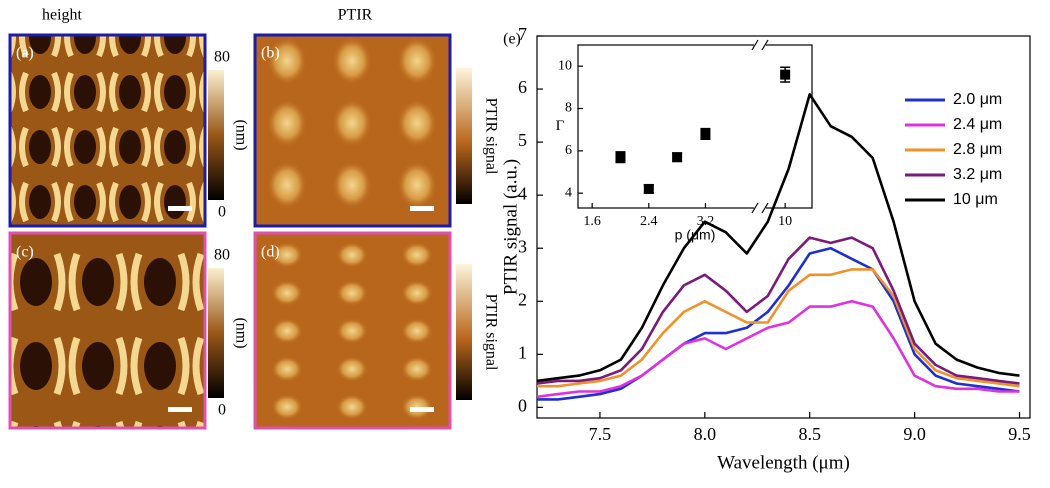 This screenshot has width=1050, height=488. What do you see at coordinates (705, 434) in the screenshot?
I see `x-tick-label: 8.0` at bounding box center [705, 434].